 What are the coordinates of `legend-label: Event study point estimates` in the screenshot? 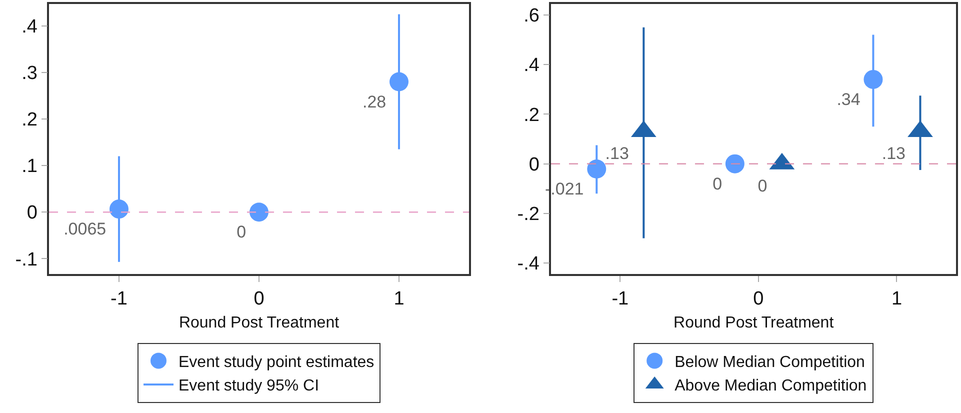 It's located at (276, 362).